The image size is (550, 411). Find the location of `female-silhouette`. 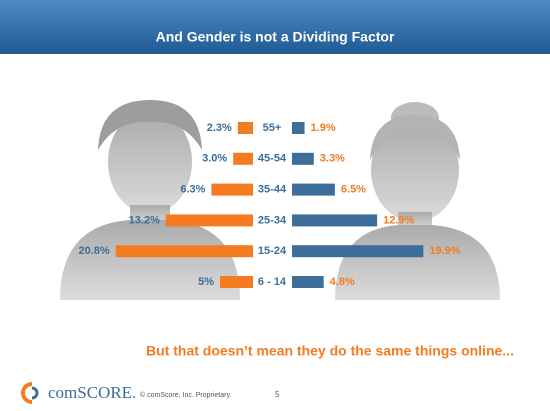

female-silhouette is located at coordinates (417, 201).